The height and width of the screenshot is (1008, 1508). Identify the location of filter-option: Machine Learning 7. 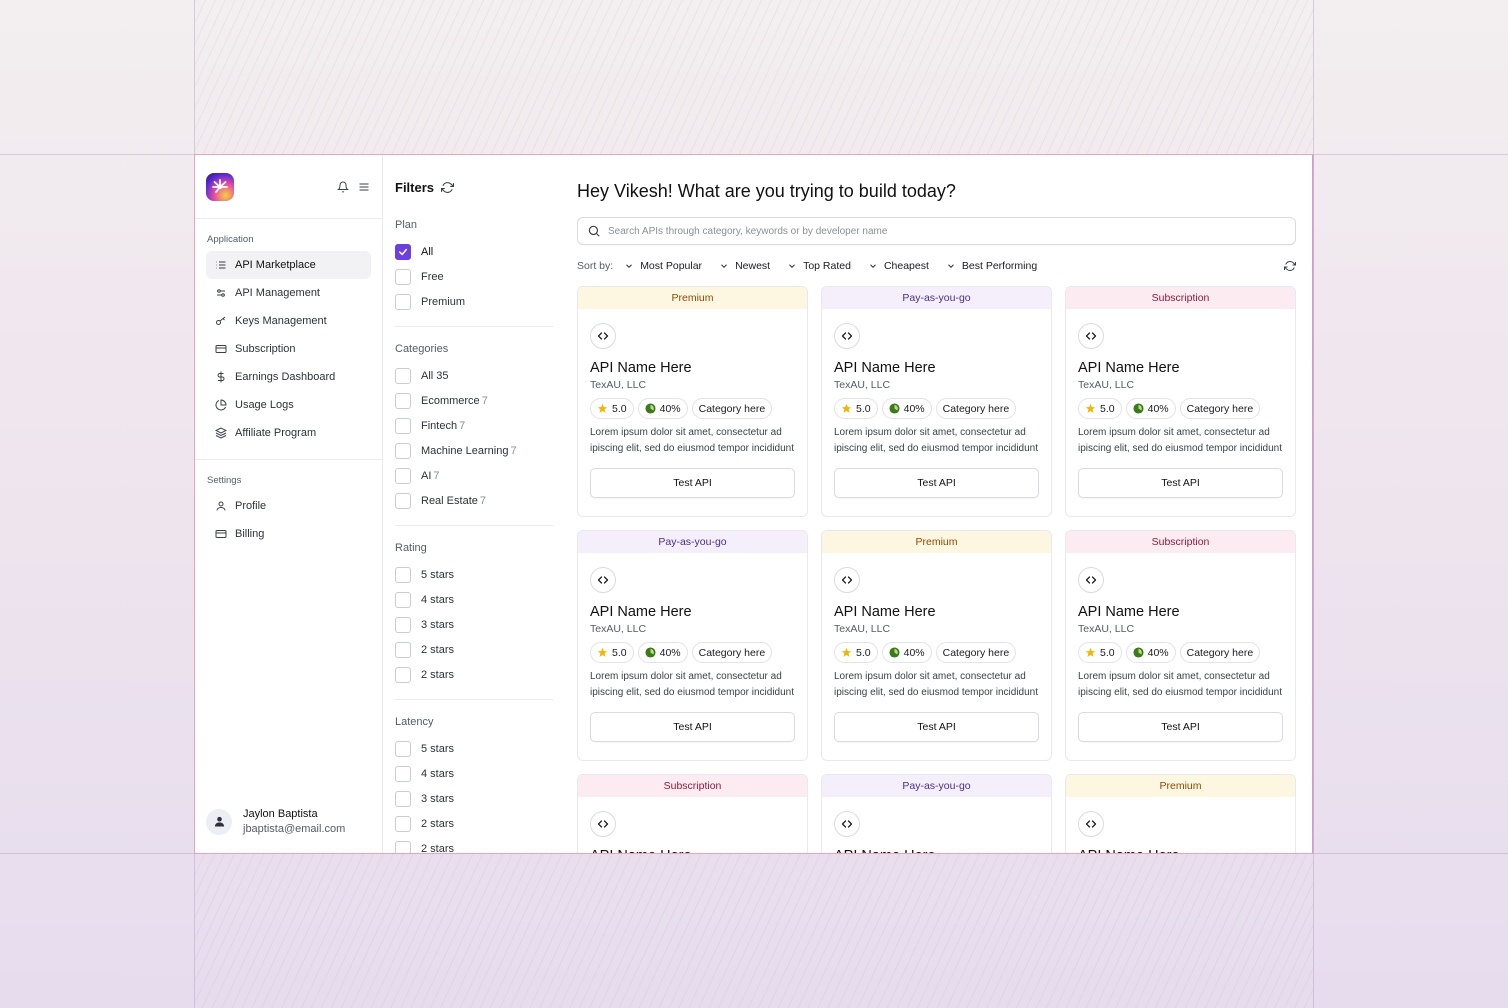
(474, 450).